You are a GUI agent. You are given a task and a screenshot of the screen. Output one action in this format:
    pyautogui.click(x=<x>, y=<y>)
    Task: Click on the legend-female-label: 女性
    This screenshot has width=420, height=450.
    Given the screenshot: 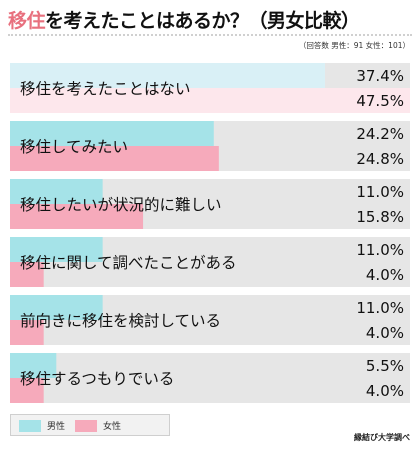 What is the action you would take?
    pyautogui.click(x=112, y=427)
    